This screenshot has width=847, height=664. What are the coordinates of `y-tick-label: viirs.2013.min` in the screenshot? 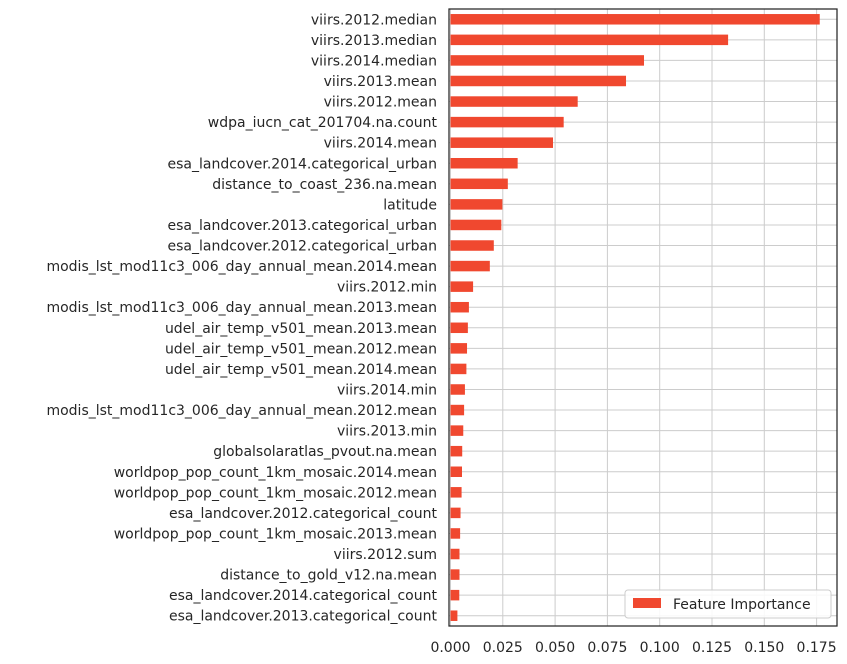 It's located at (387, 432).